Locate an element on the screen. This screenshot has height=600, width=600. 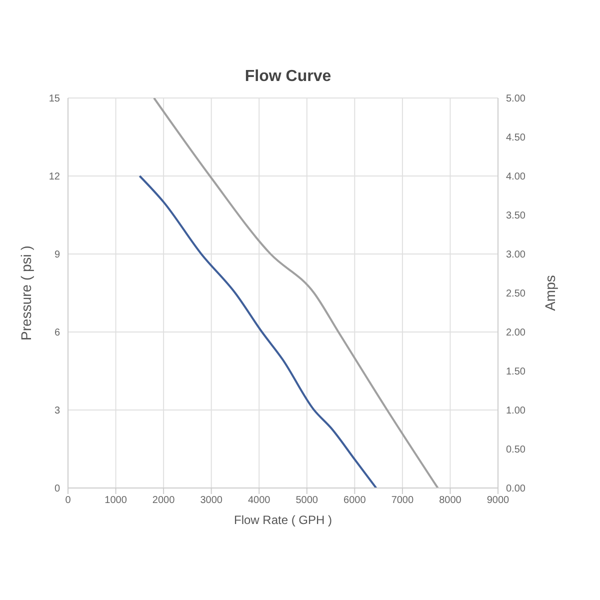
y-axis-title: Pressure ( psi ) is located at coordinates (26, 293).